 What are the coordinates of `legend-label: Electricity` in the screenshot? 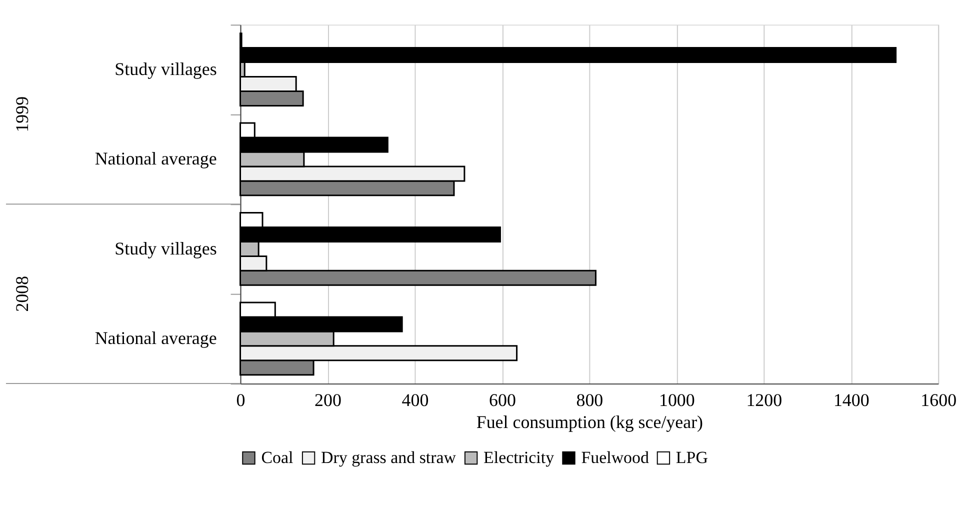 It's located at (519, 457).